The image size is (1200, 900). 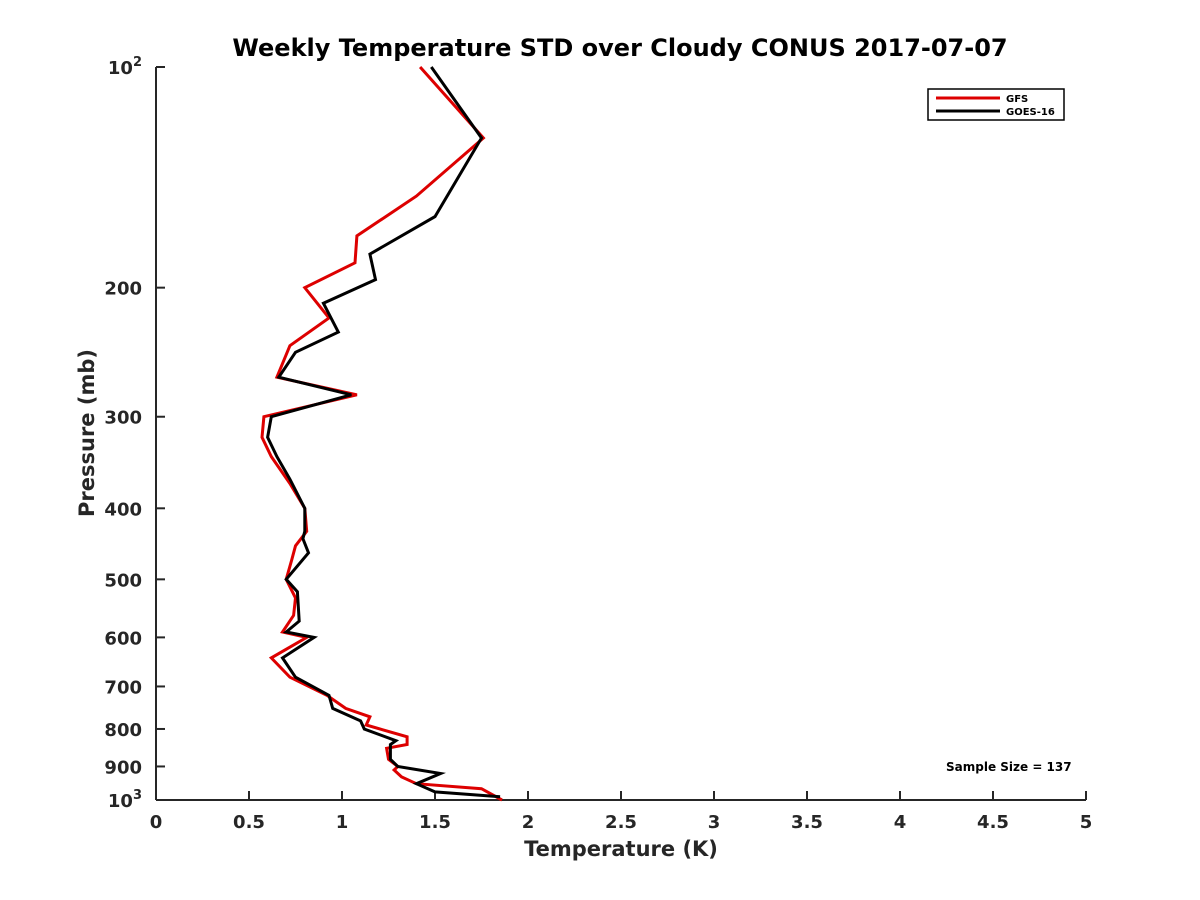 I want to click on y-tick-label: 600, so click(x=123, y=638).